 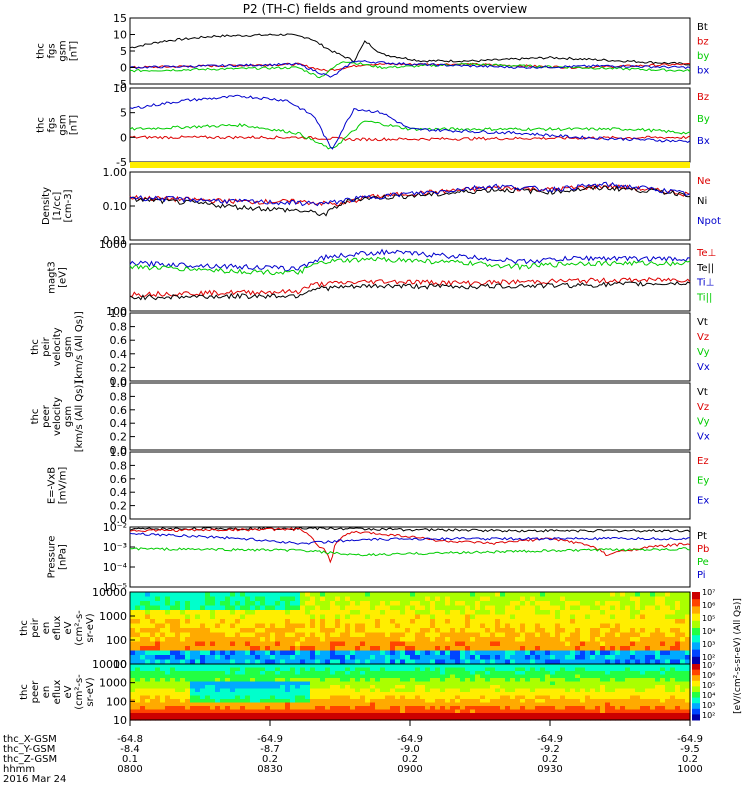 I want to click on y-axis-label: thc, so click(x=24, y=628).